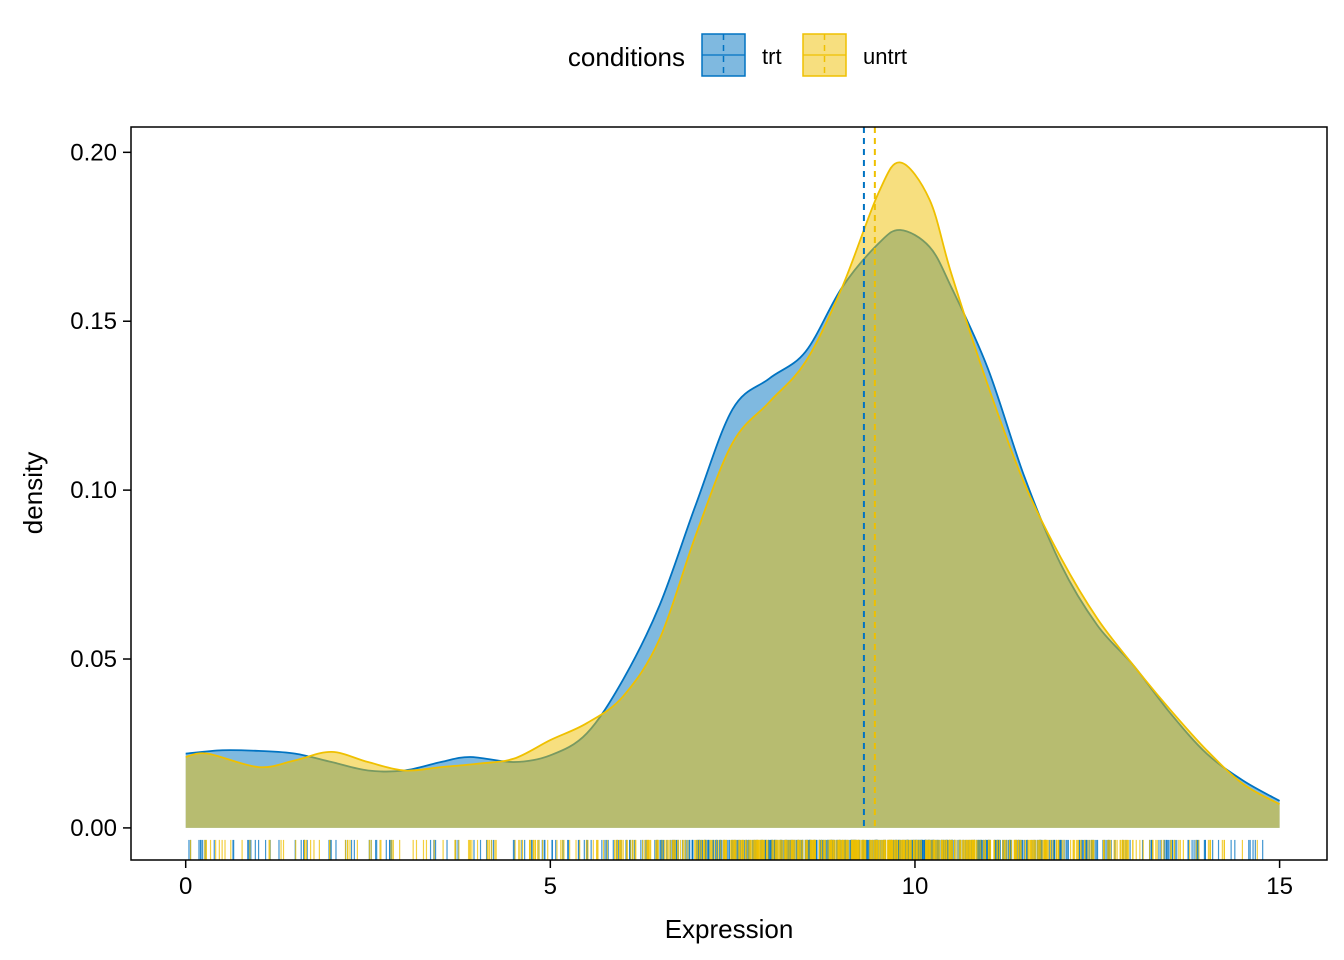  Describe the element at coordinates (550, 886) in the screenshot. I see `x-tick-label: 5` at that location.